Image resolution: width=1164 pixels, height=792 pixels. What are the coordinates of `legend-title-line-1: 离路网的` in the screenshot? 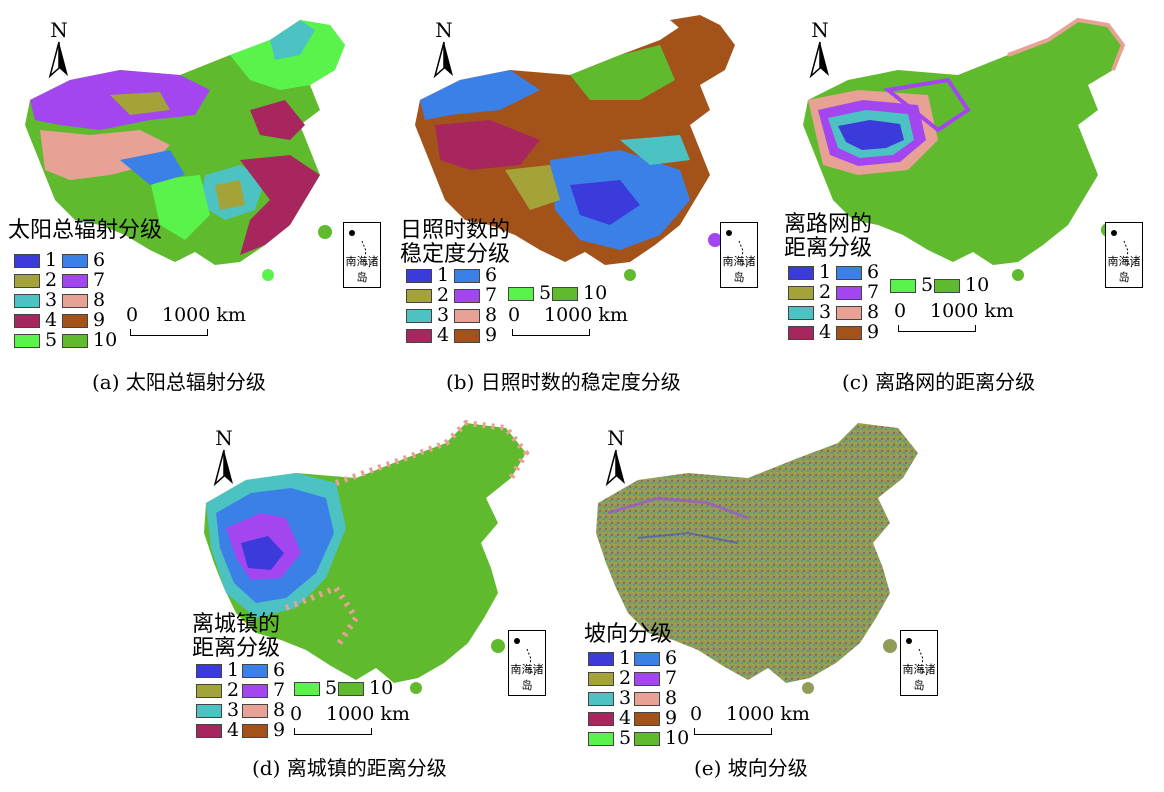 It's located at (828, 224).